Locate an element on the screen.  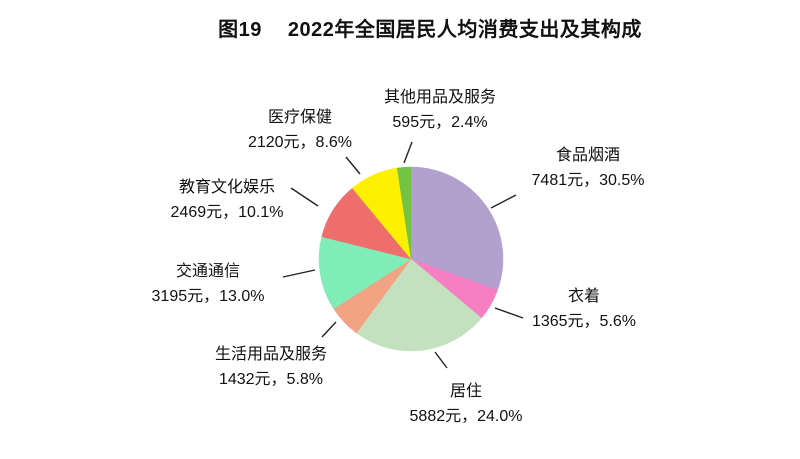
slice-value: 3195元，13.0% is located at coordinates (208, 296).